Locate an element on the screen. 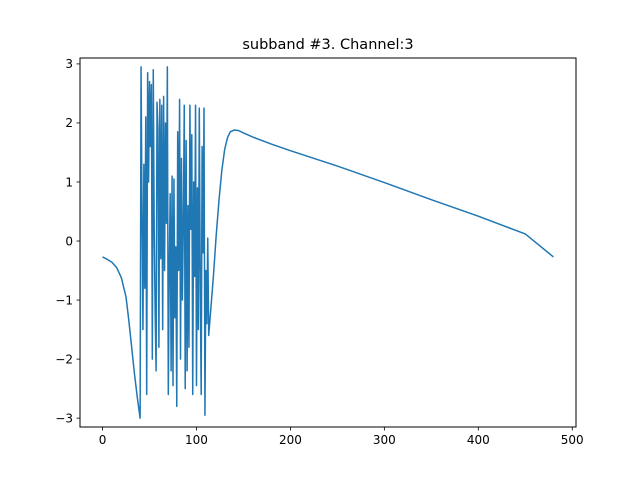 This screenshot has width=640, height=480. x-tick-label: 100 is located at coordinates (196, 440).